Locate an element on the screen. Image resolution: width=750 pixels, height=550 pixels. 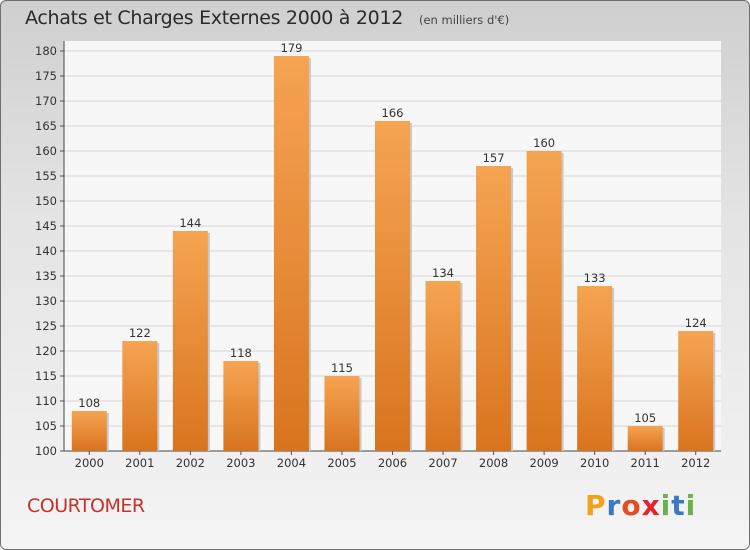
logo-letter: o is located at coordinates (631, 505).